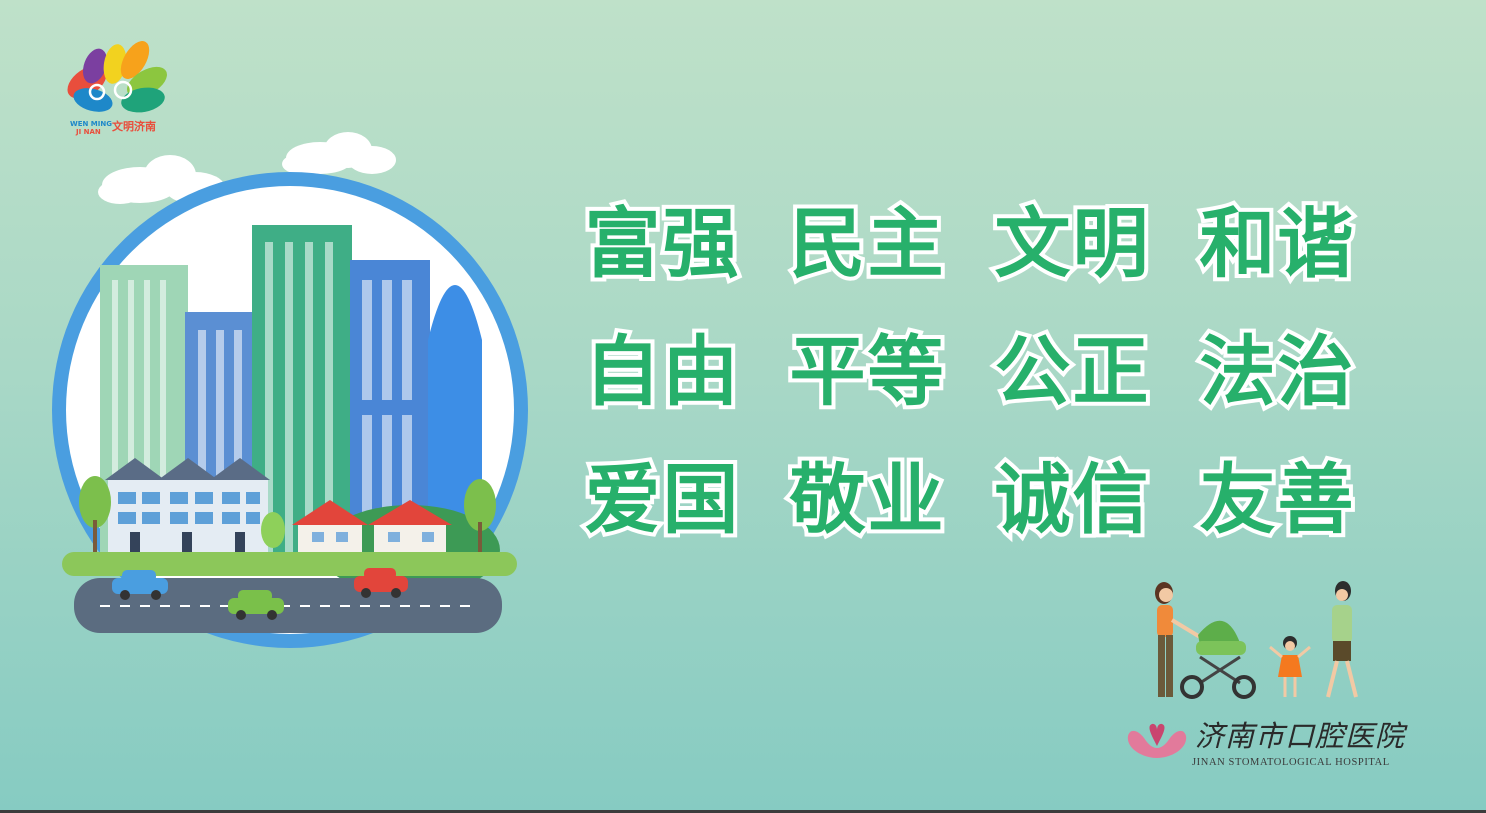  What do you see at coordinates (289, 564) in the screenshot?
I see `grass-strip` at bounding box center [289, 564].